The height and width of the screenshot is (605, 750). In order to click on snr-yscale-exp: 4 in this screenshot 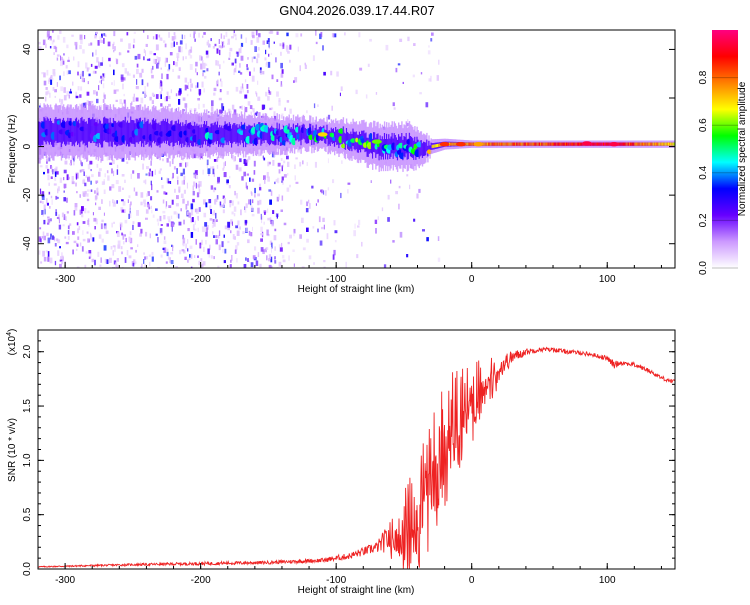, I will do `click(9, 334)`.